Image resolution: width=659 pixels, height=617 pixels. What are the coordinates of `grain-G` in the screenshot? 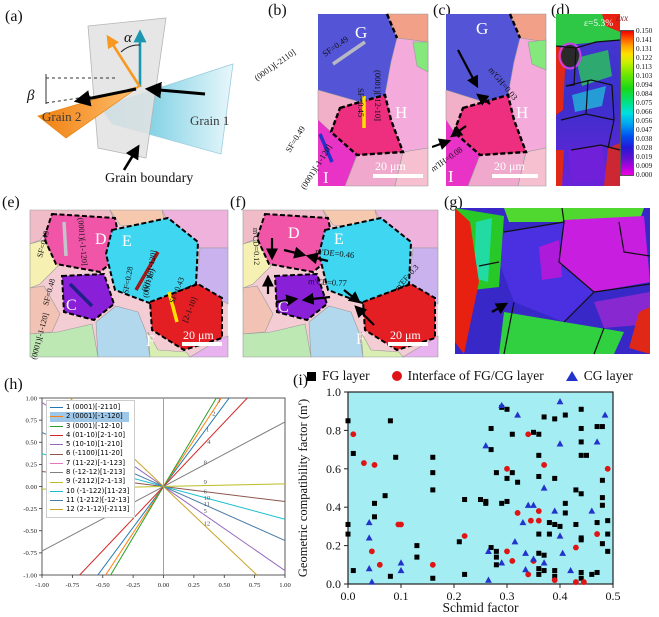 It's located at (357, 58).